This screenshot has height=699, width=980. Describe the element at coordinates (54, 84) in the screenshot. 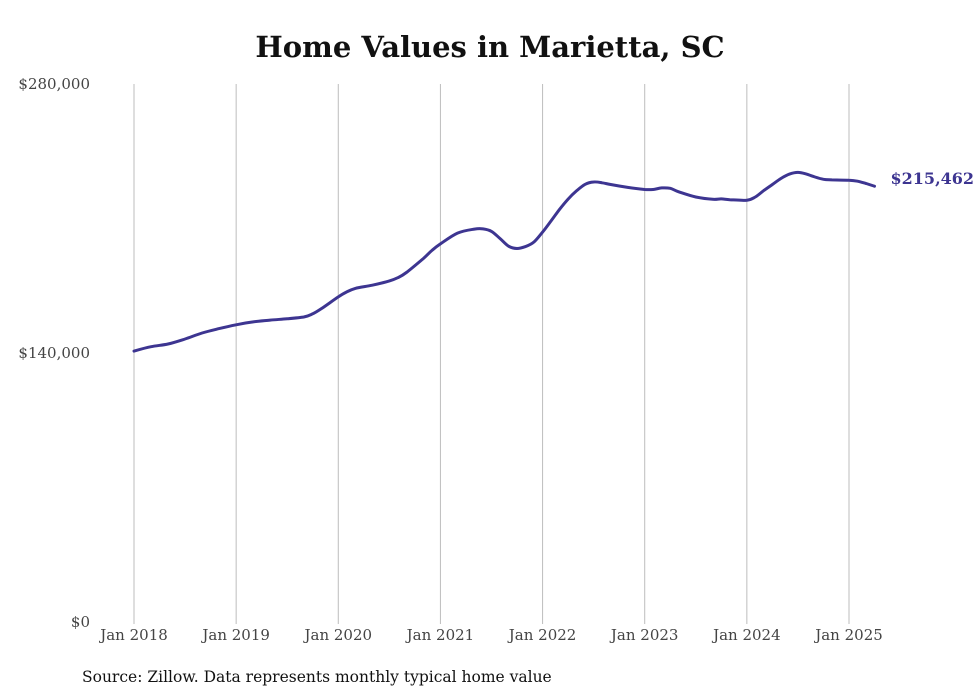

I see `y-tick-label: $280,000` at that location.